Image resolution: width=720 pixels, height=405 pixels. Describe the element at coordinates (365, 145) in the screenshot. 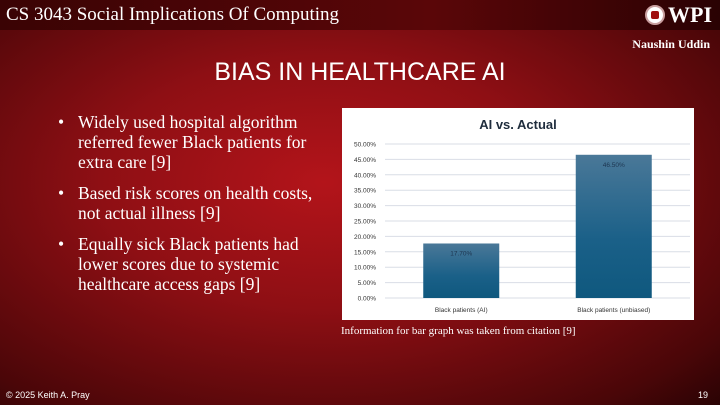

I see `y-tick-label: 50.00%` at that location.